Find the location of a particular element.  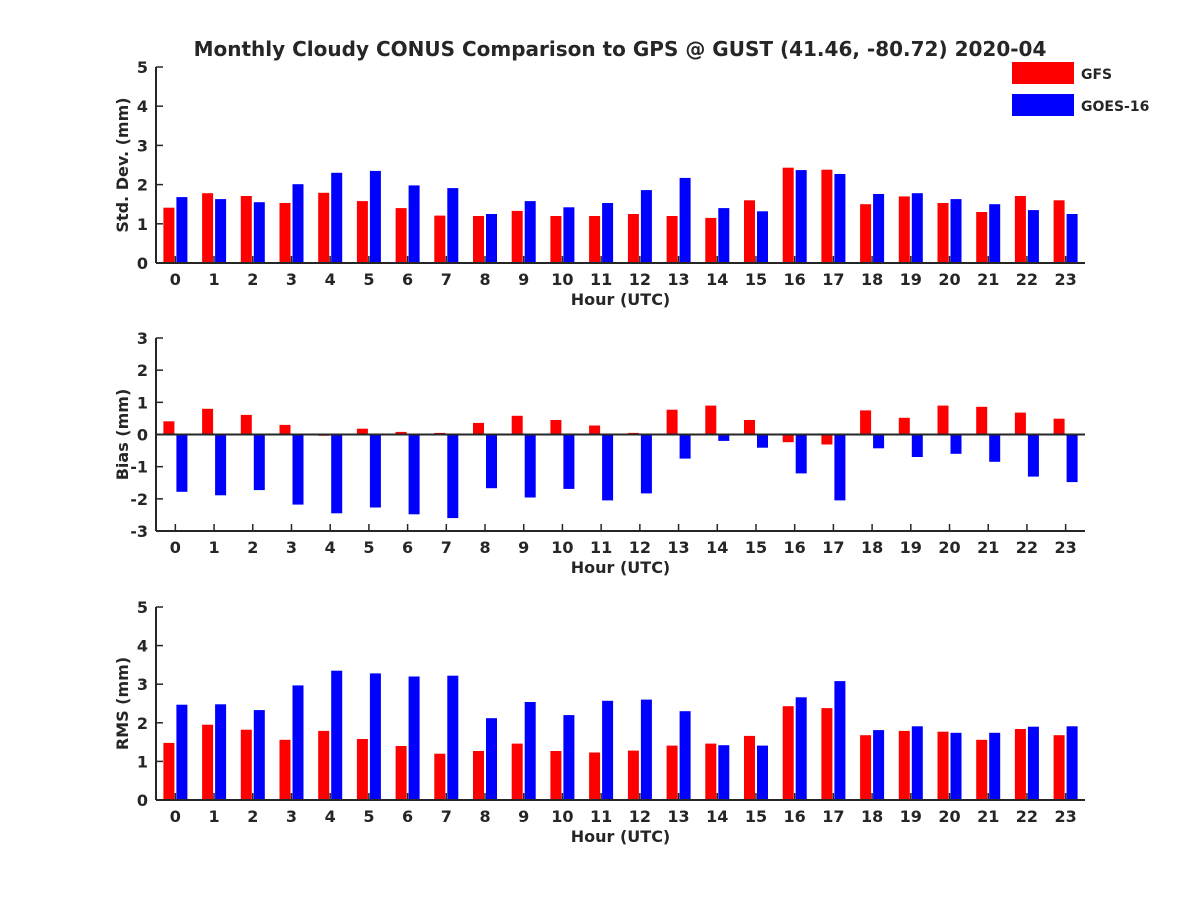

y-tick-label: 0 is located at coordinates (142, 263).